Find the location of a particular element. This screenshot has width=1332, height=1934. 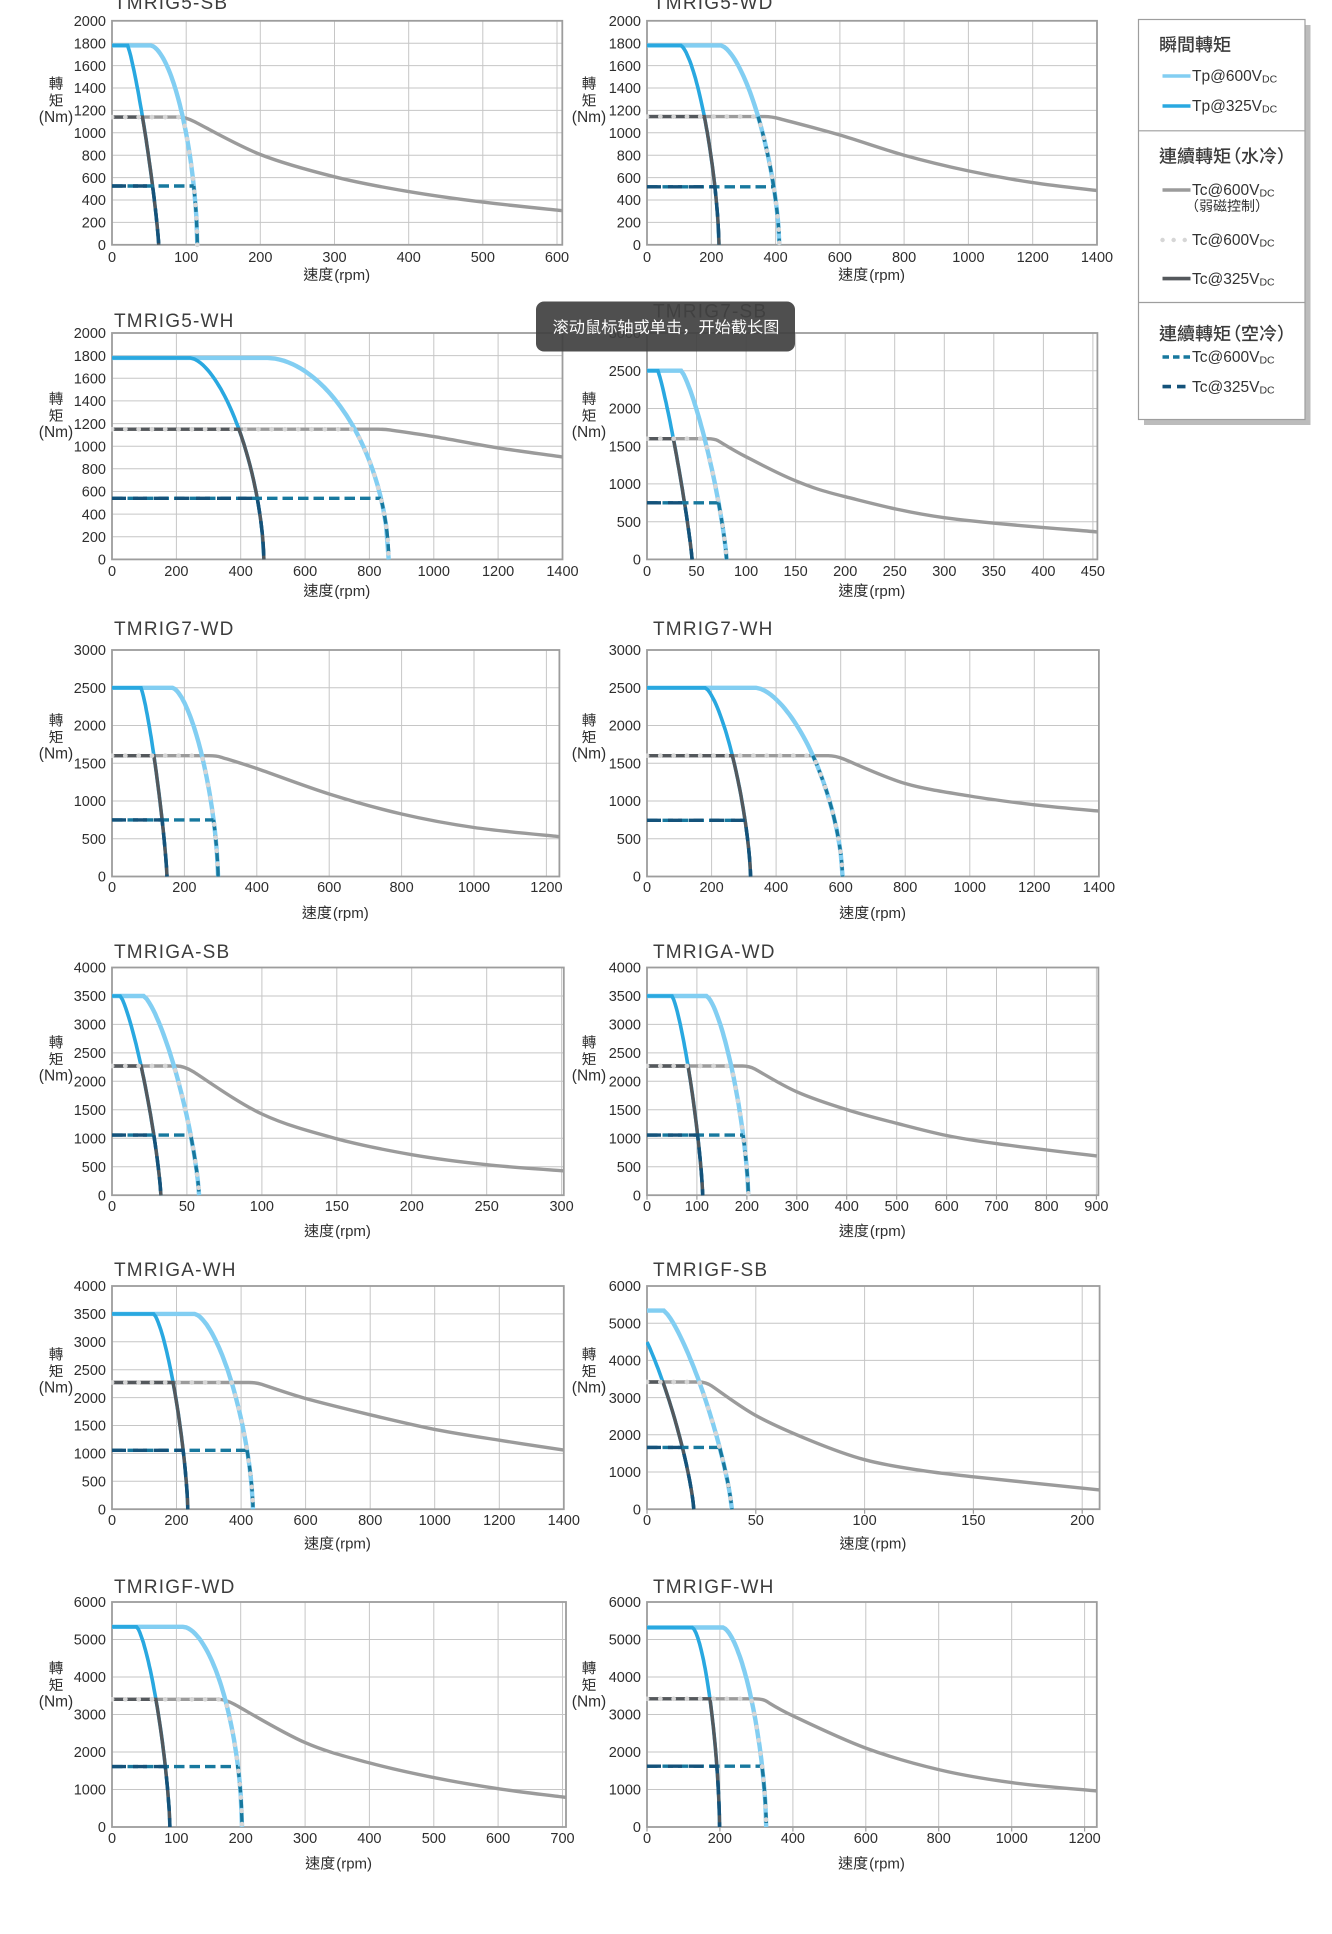

svg-text: TMRIGF-WD is located at coordinates (175, 1587).